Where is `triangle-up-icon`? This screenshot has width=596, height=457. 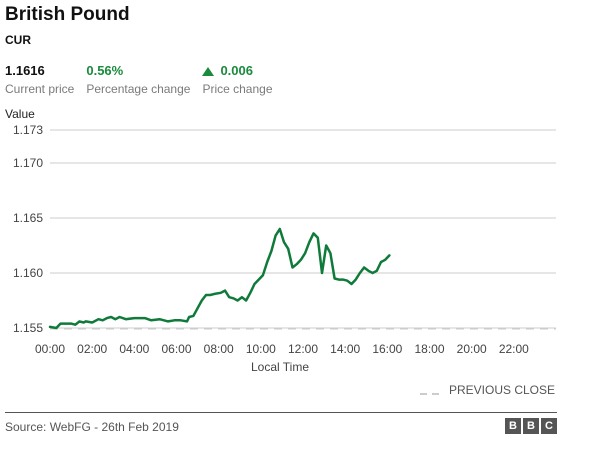 triangle-up-icon is located at coordinates (208, 71).